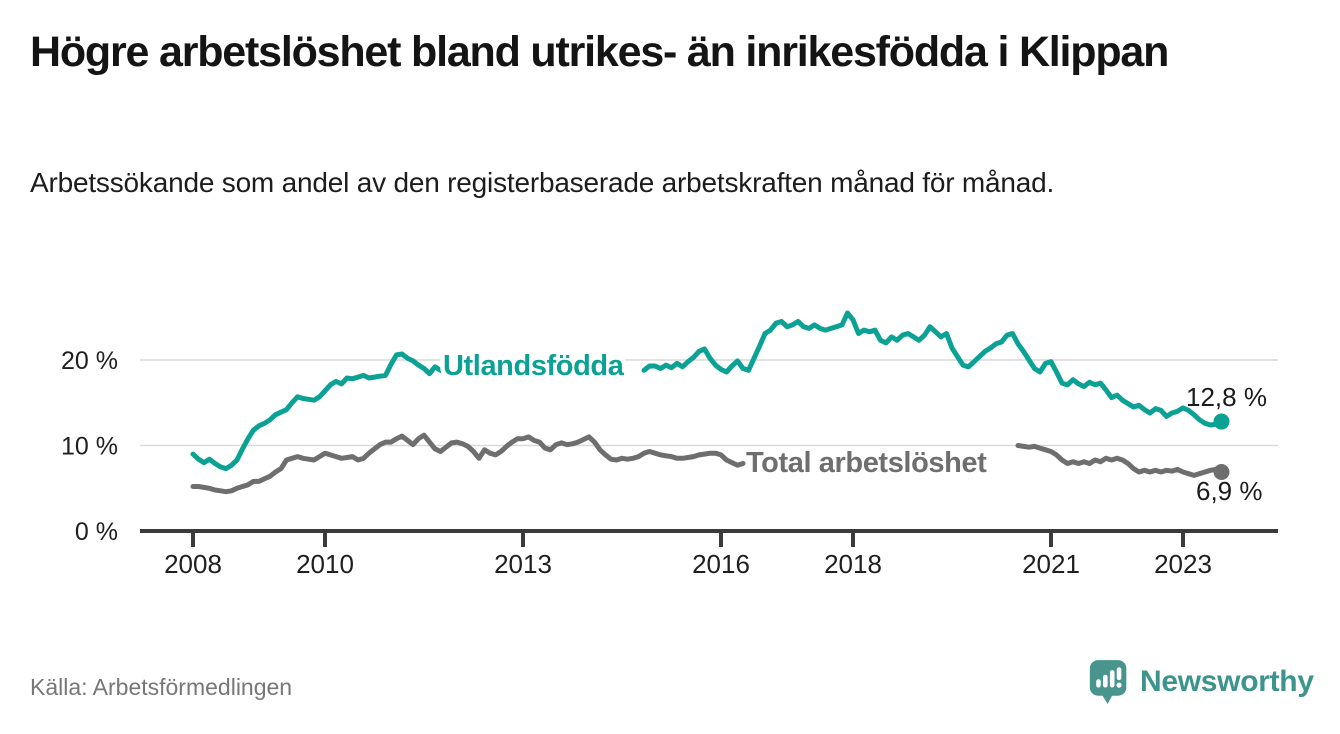 The width and height of the screenshot is (1340, 734). I want to click on source-note: Källa: Arbetsförmedlingen, so click(161, 687).